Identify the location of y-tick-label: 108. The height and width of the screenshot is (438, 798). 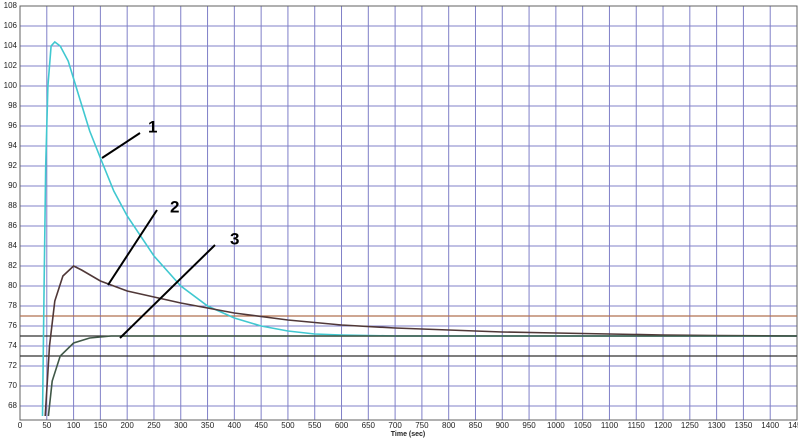
(11, 5).